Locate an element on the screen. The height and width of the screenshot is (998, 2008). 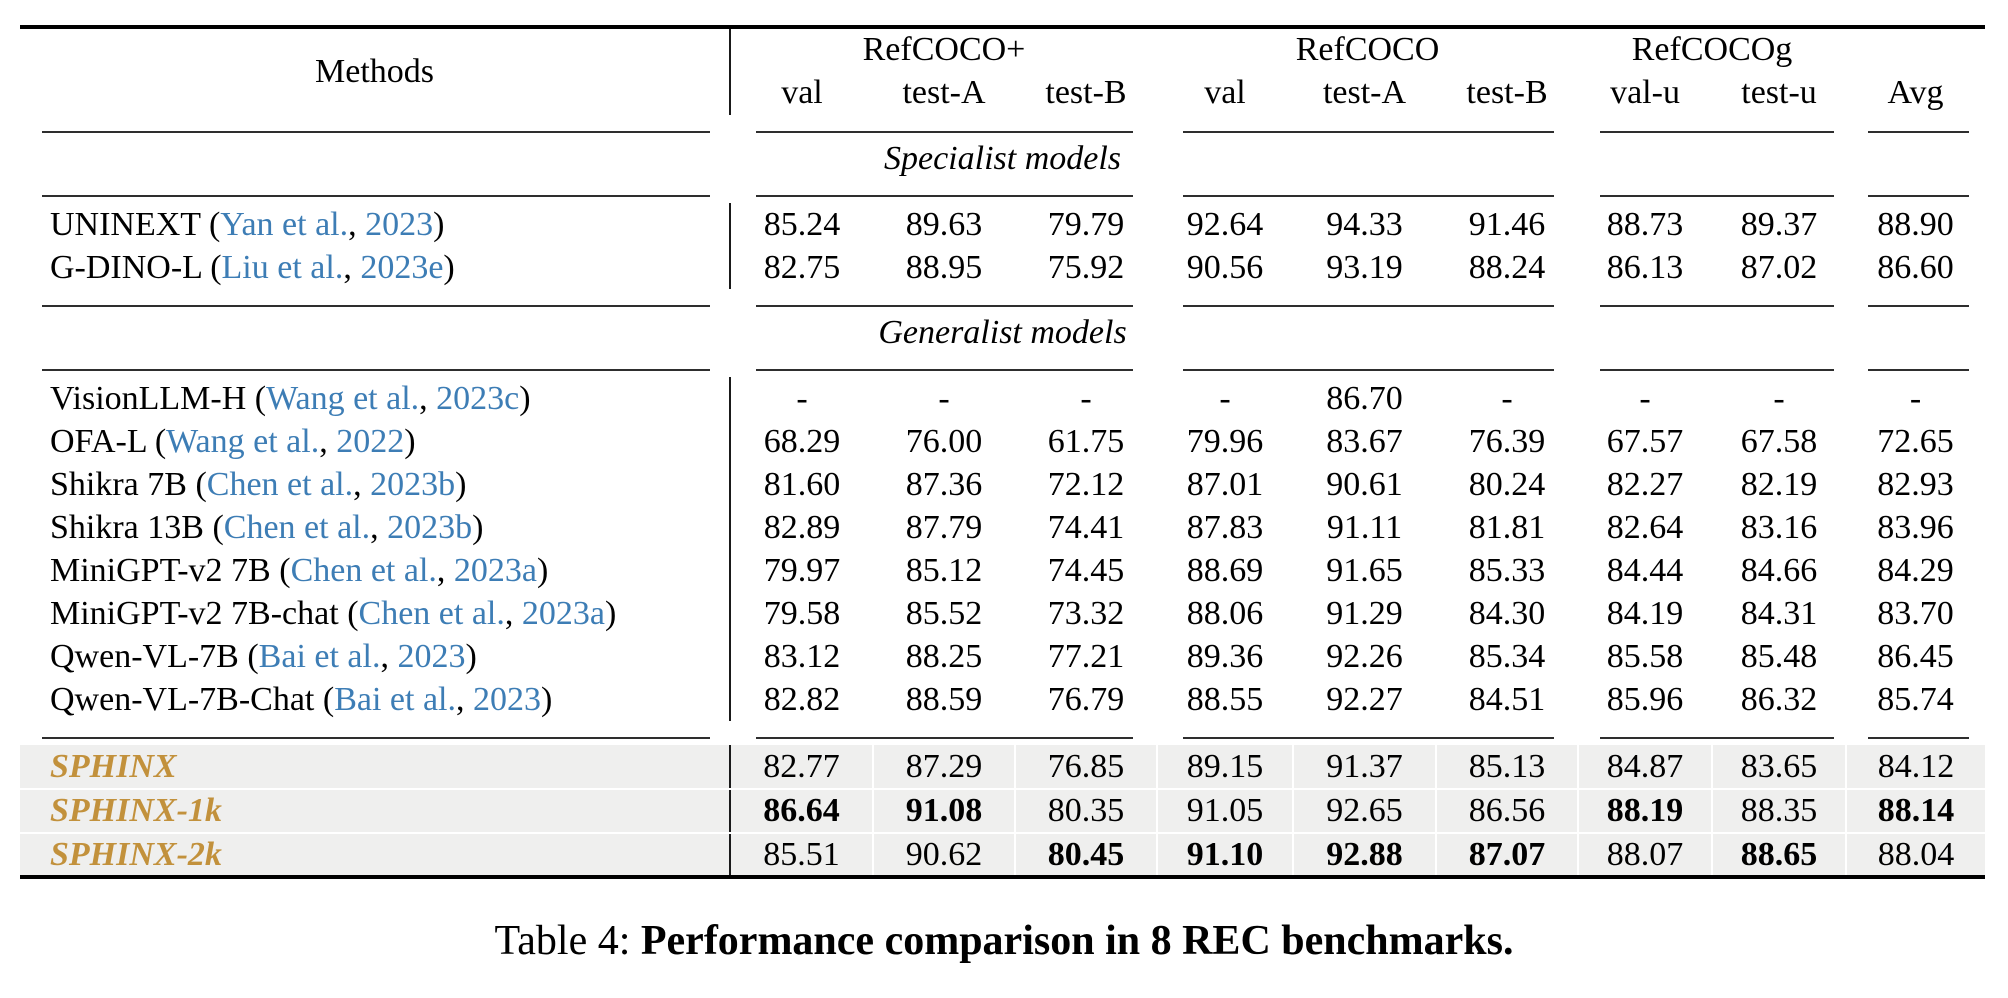
citation-comma: , is located at coordinates (465, 699).